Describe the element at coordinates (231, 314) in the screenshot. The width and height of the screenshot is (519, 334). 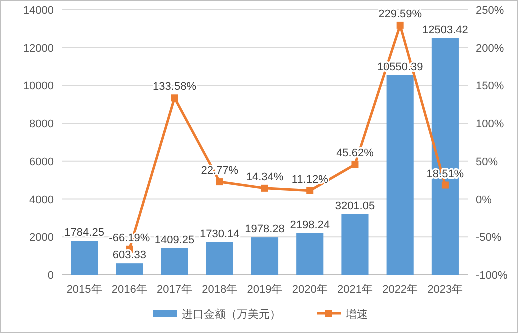
I see `legend-label: 进口金额（万美元）` at that location.